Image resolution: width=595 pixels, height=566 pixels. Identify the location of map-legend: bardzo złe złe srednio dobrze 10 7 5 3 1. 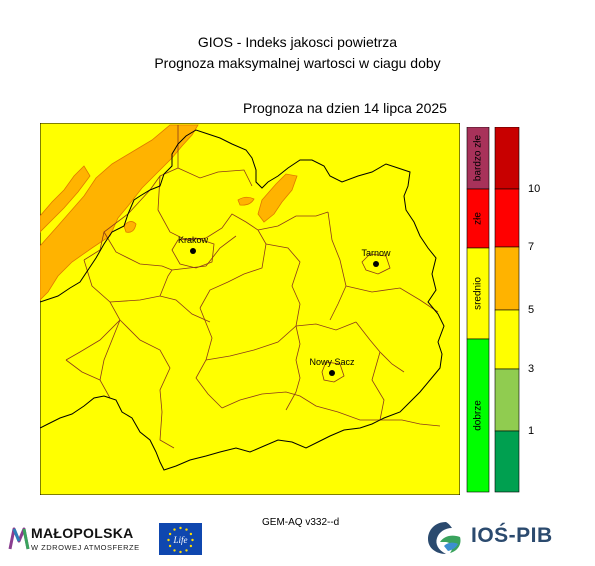
(503, 310).